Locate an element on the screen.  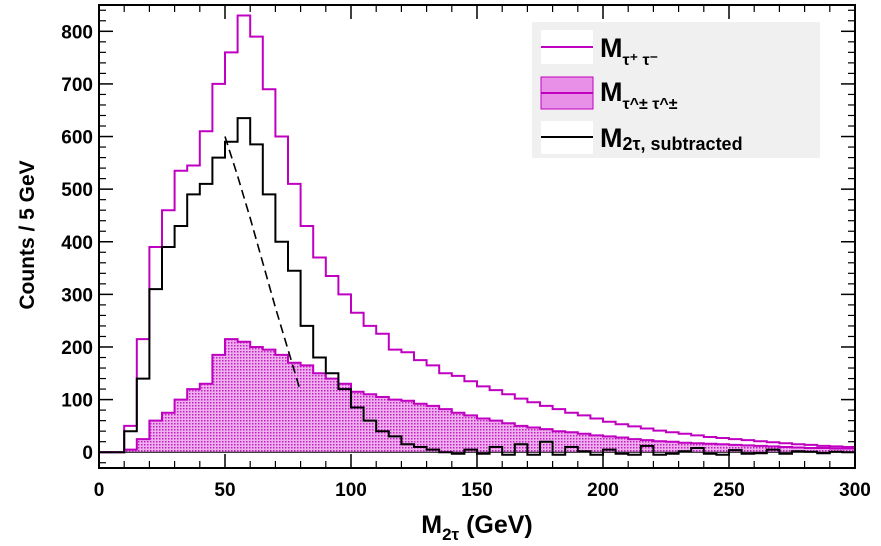
x-axis-title: M2τ (GeV) is located at coordinates (477, 527).